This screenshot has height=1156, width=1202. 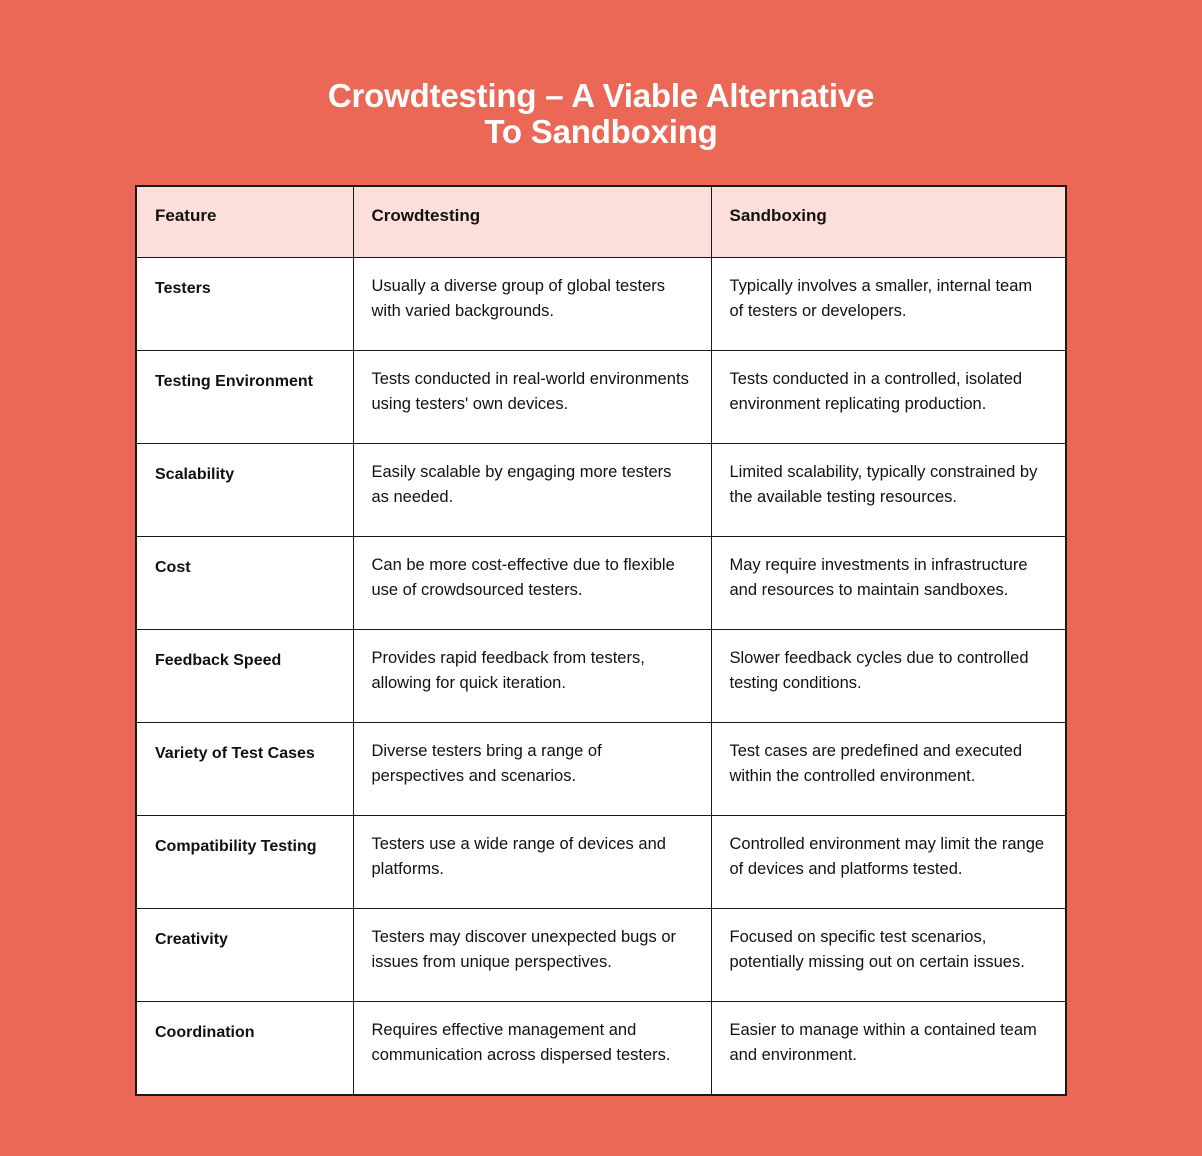 I want to click on page-title-line-2: To Sandboxing, so click(x=601, y=132).